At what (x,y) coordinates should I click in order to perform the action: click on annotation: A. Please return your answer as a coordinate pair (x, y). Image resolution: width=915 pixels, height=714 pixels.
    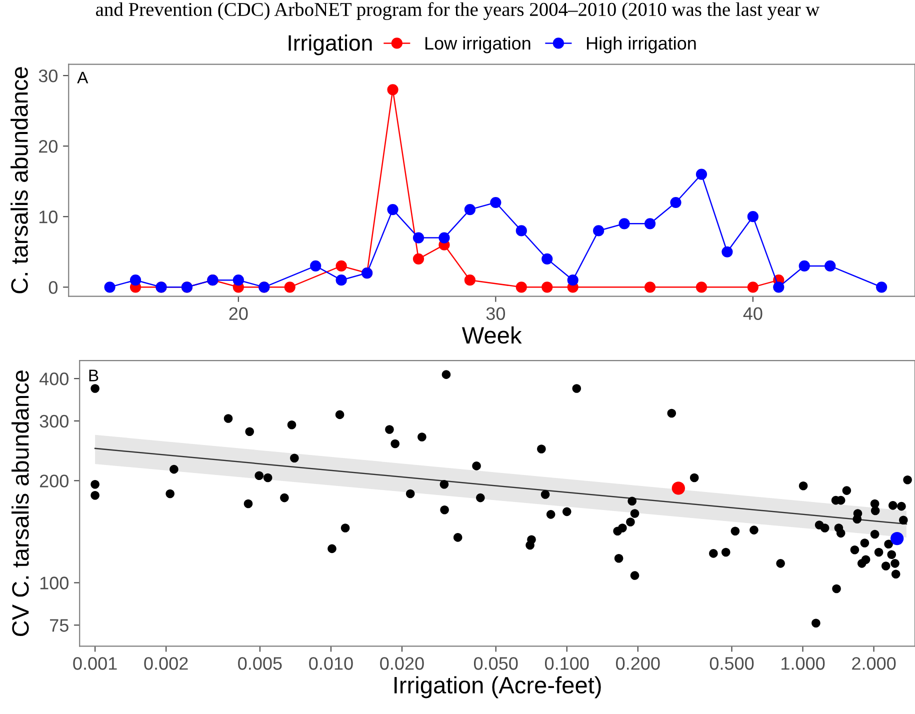
    Looking at the image, I should click on (82, 78).